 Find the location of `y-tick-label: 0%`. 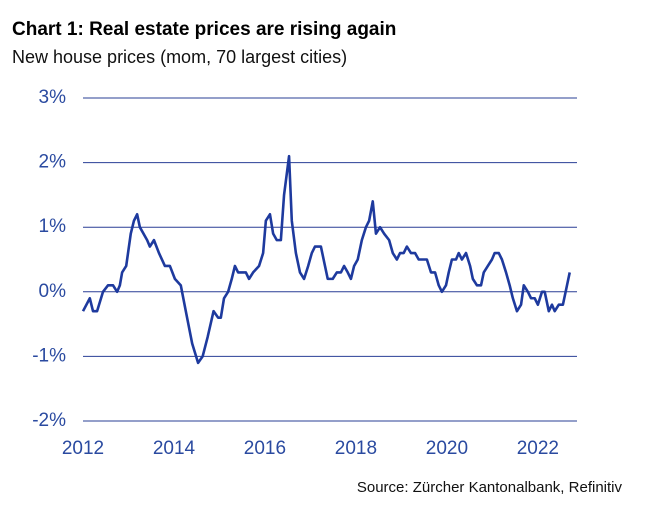

y-tick-label: 0% is located at coordinates (53, 291).